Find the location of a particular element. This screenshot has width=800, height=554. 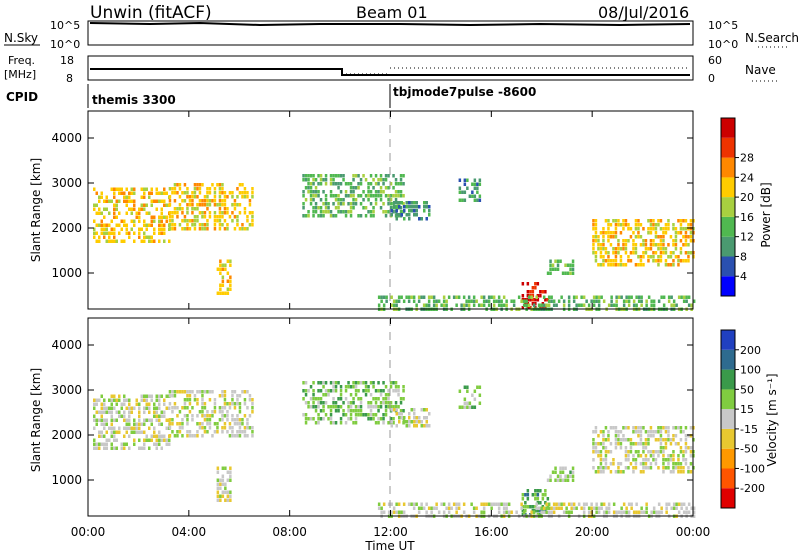

power-colorbar-tick-label: 12 is located at coordinates (747, 237).